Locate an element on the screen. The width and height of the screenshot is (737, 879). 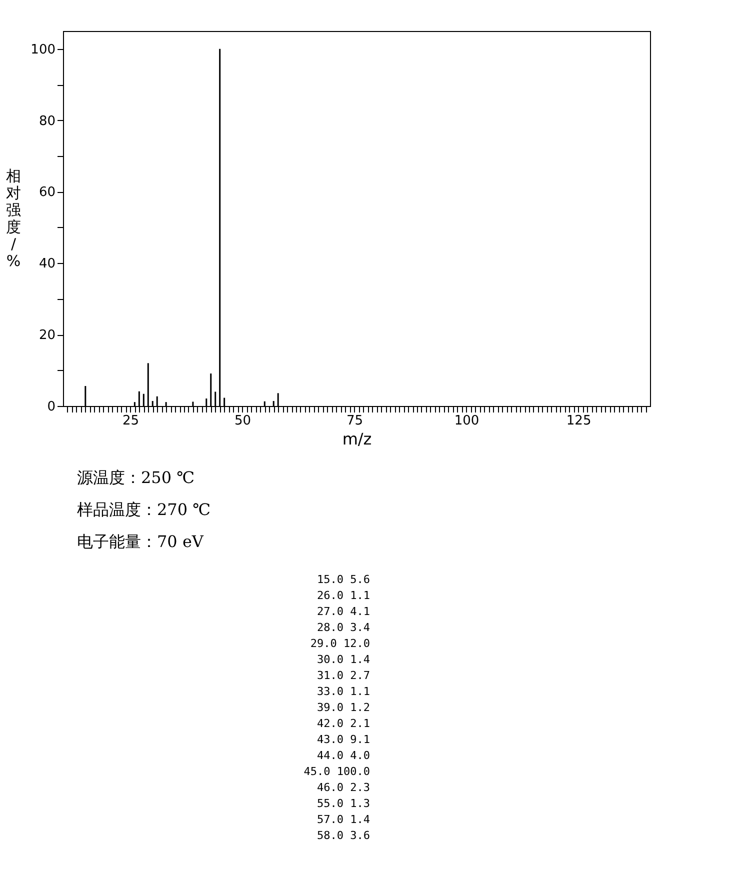
y-tick-label: 0 is located at coordinates (51, 407).